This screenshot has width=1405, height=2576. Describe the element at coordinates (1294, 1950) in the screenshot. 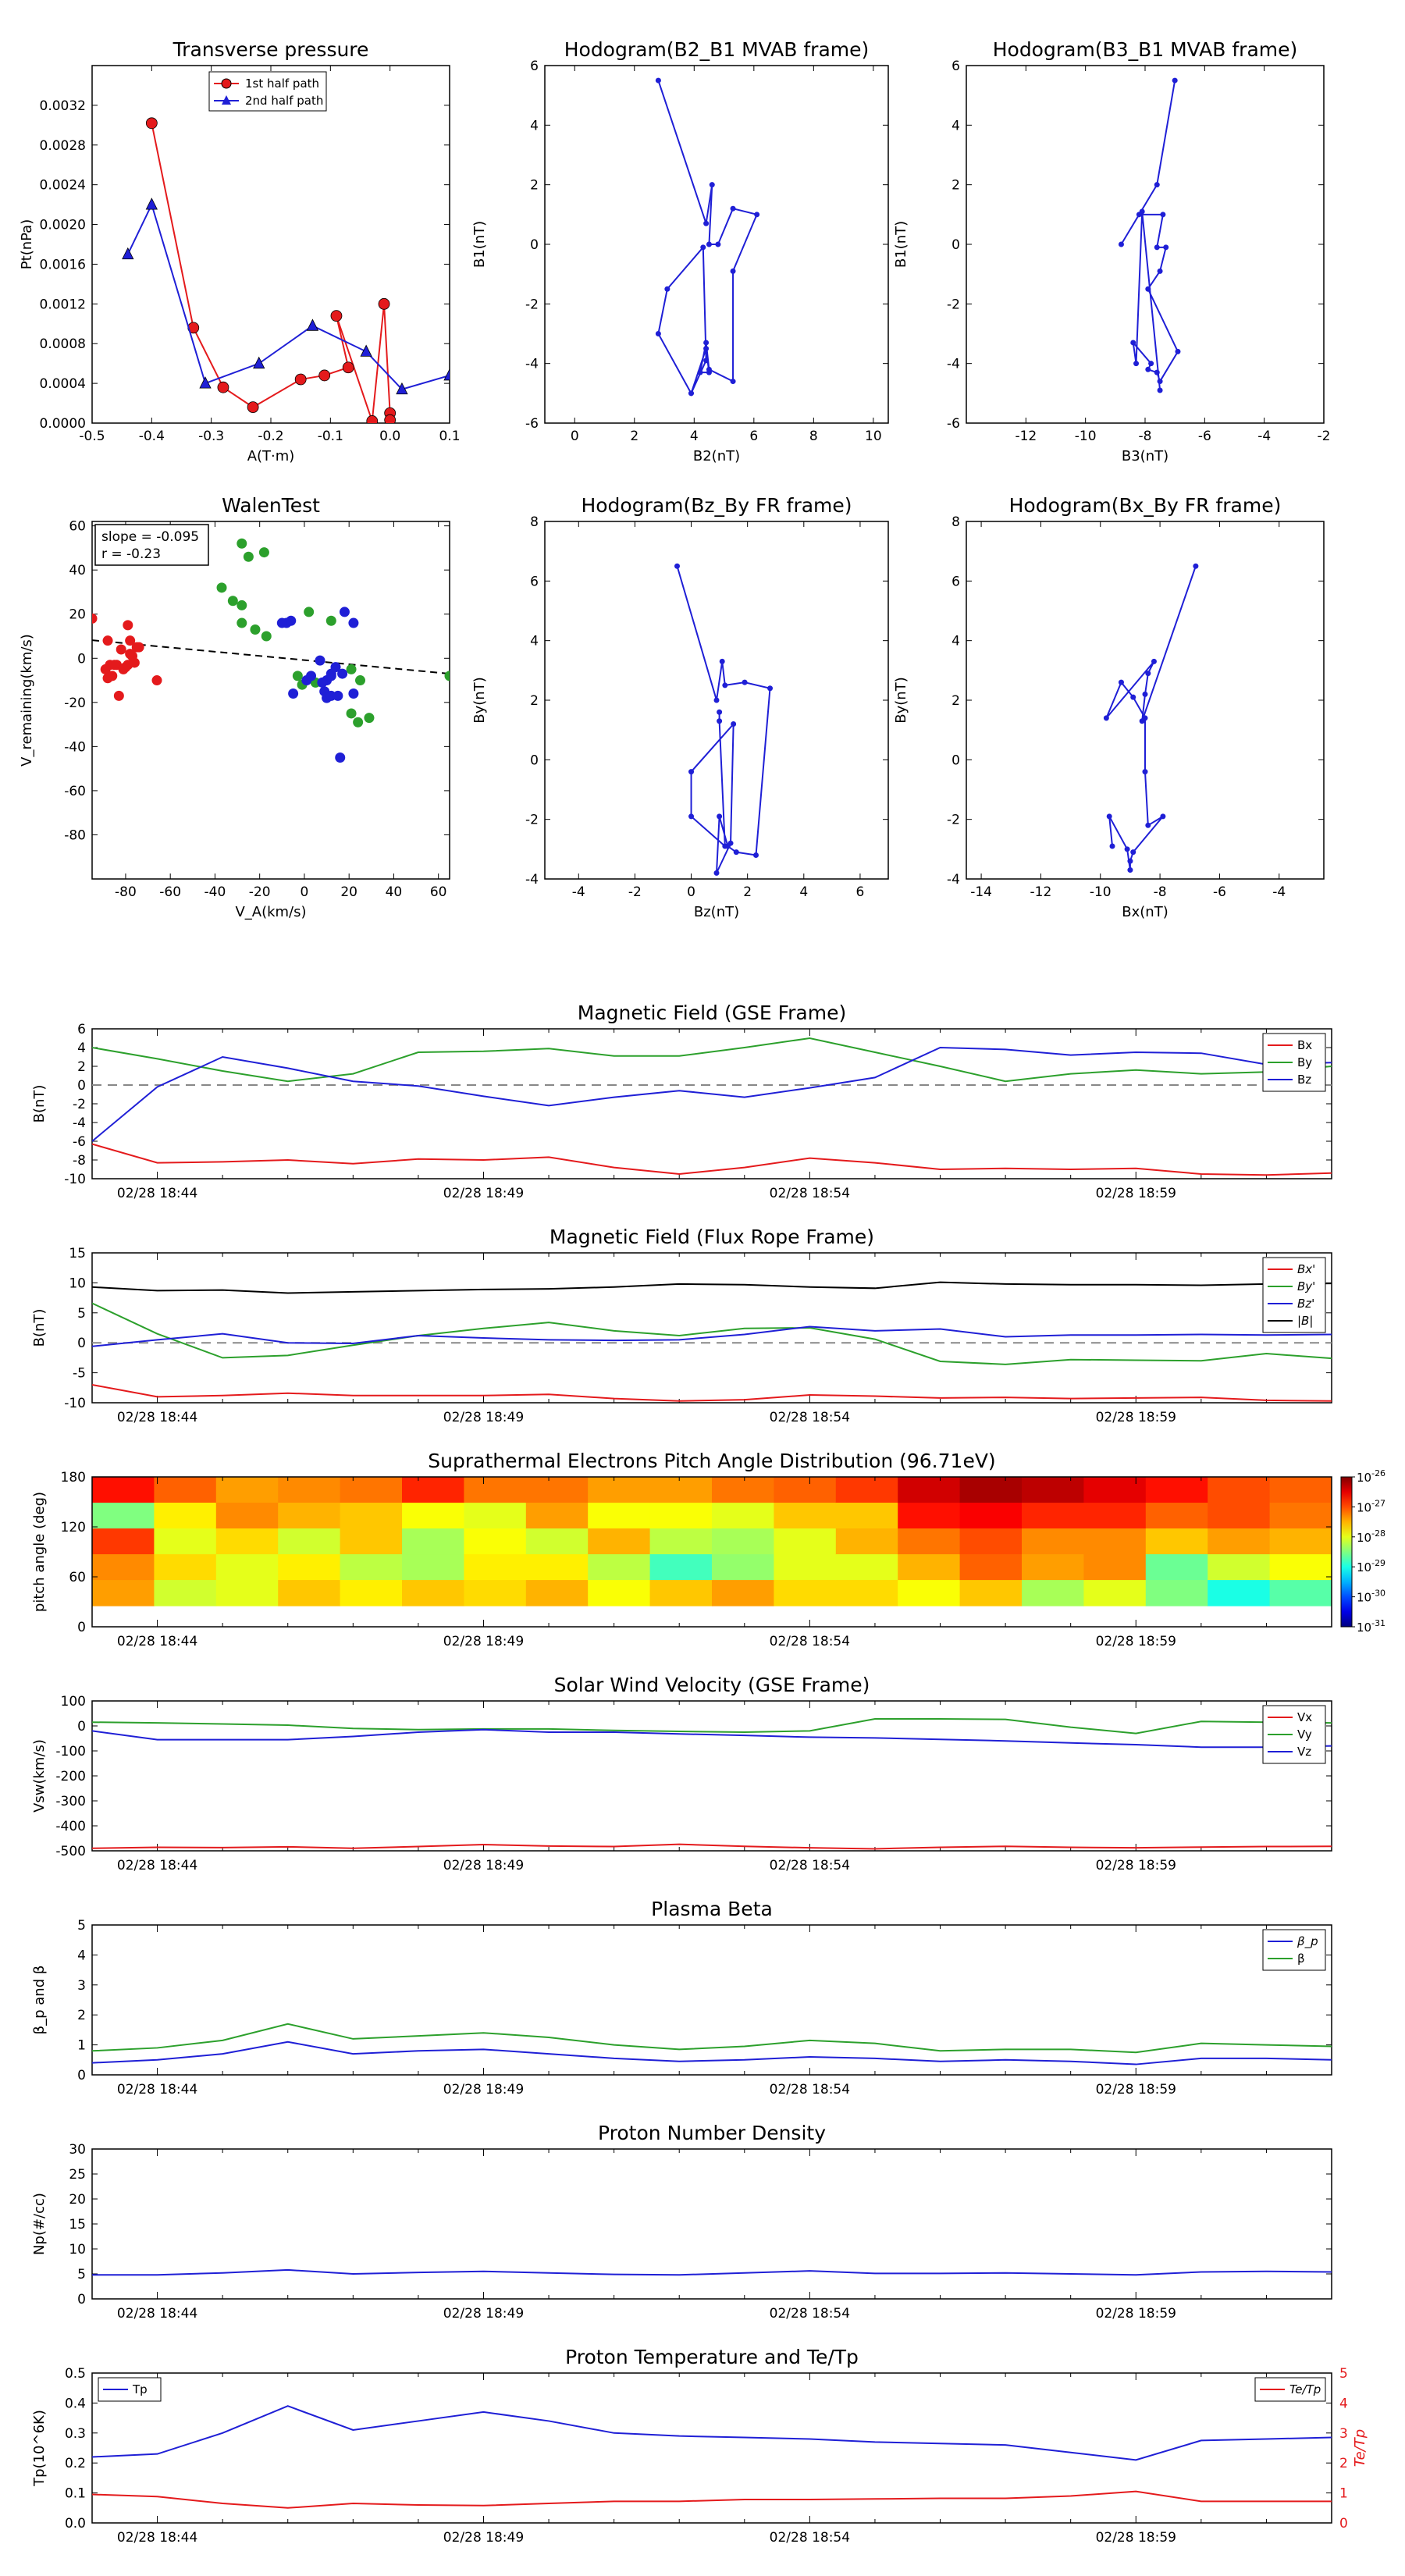

I see `legend-box` at that location.